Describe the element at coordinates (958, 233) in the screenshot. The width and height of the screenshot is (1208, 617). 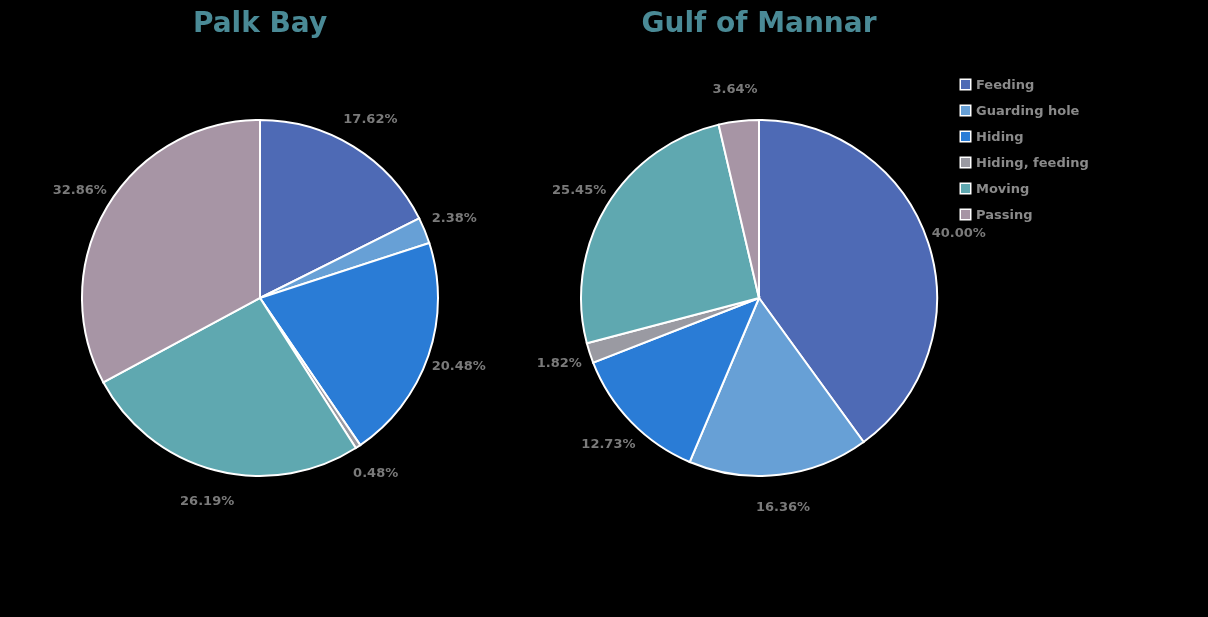
I see `data-label: 40.00%` at that location.